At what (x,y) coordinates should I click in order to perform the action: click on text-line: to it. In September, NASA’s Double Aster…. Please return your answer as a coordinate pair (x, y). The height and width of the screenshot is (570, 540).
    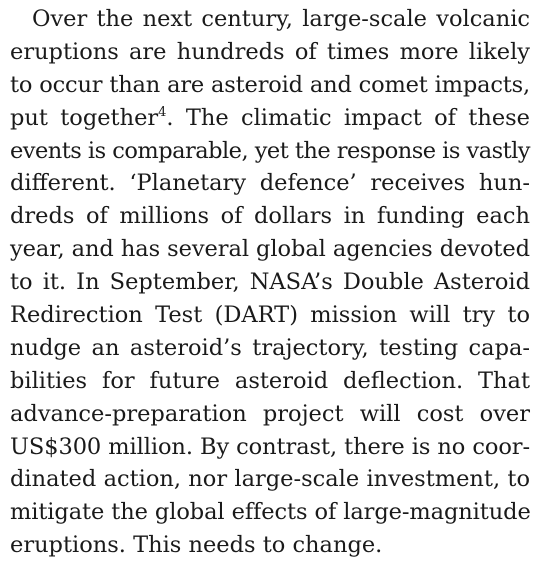
    Looking at the image, I should click on (270, 282).